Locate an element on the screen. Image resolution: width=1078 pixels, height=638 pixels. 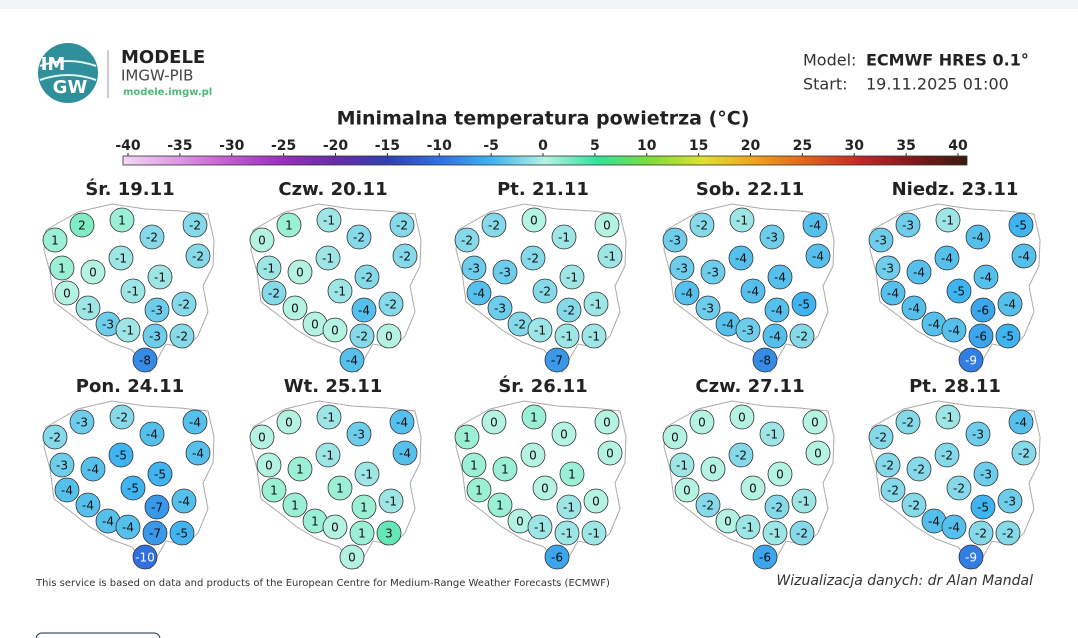
colorbar-tick-label: 40 is located at coordinates (958, 146).